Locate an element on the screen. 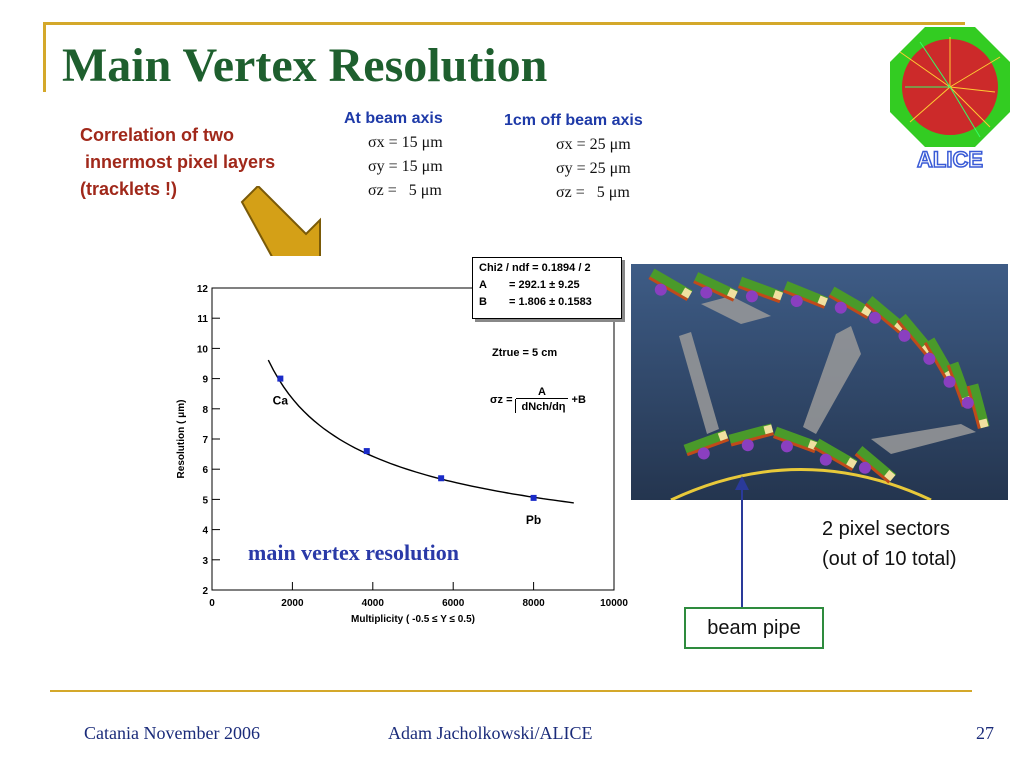  y-tick-label: 9 is located at coordinates (205, 380).